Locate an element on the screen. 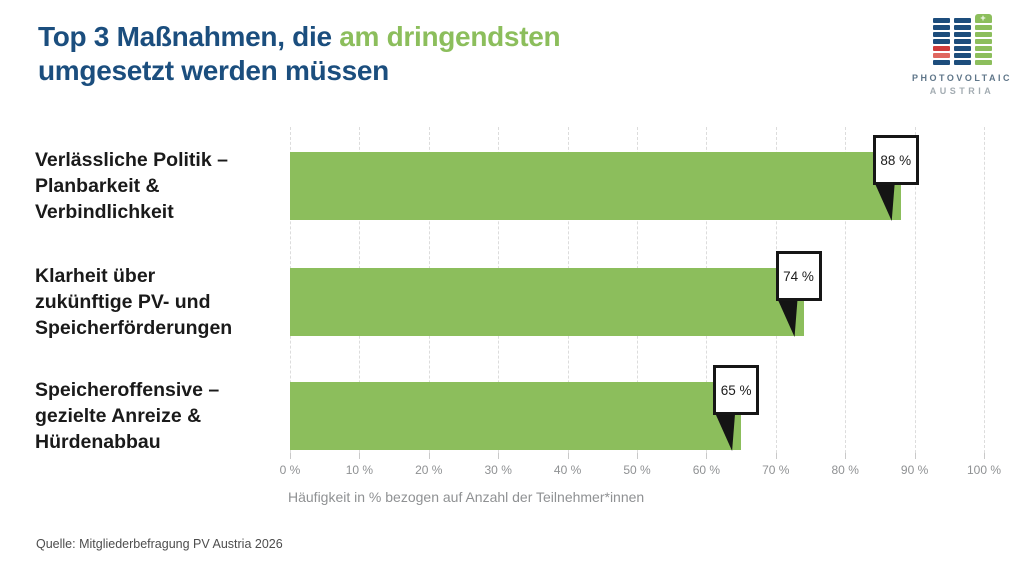  tick-label-10: 10 % is located at coordinates (359, 470).